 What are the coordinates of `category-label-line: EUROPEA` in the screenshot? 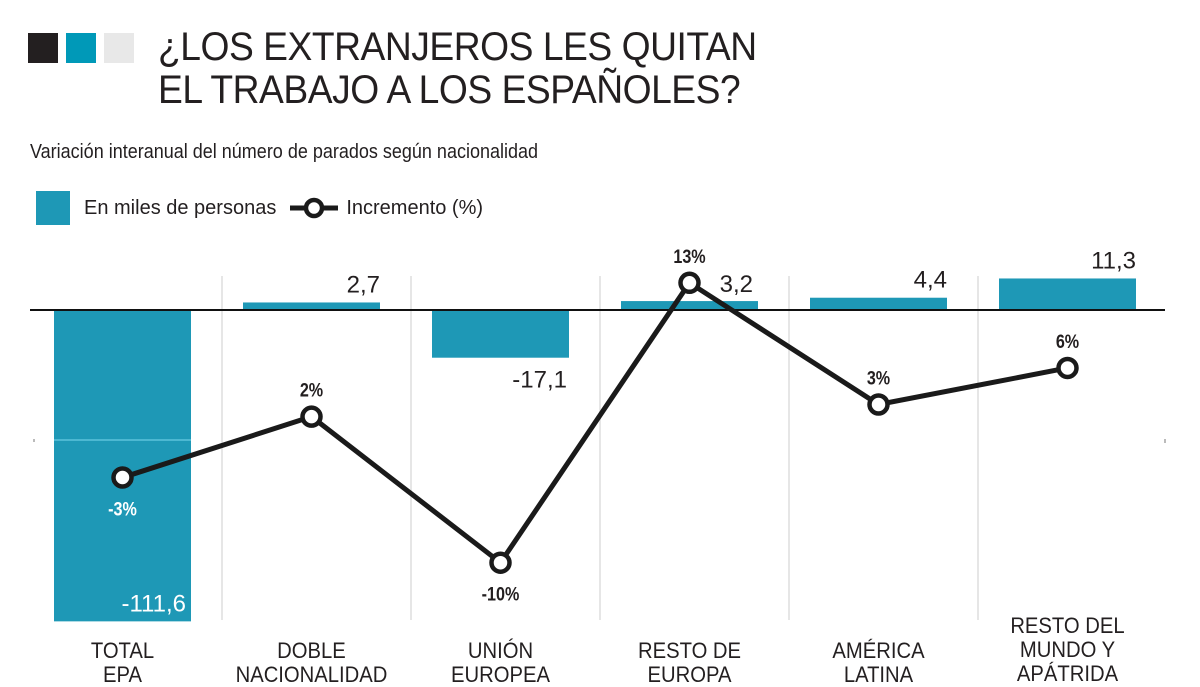 It's located at (500, 674).